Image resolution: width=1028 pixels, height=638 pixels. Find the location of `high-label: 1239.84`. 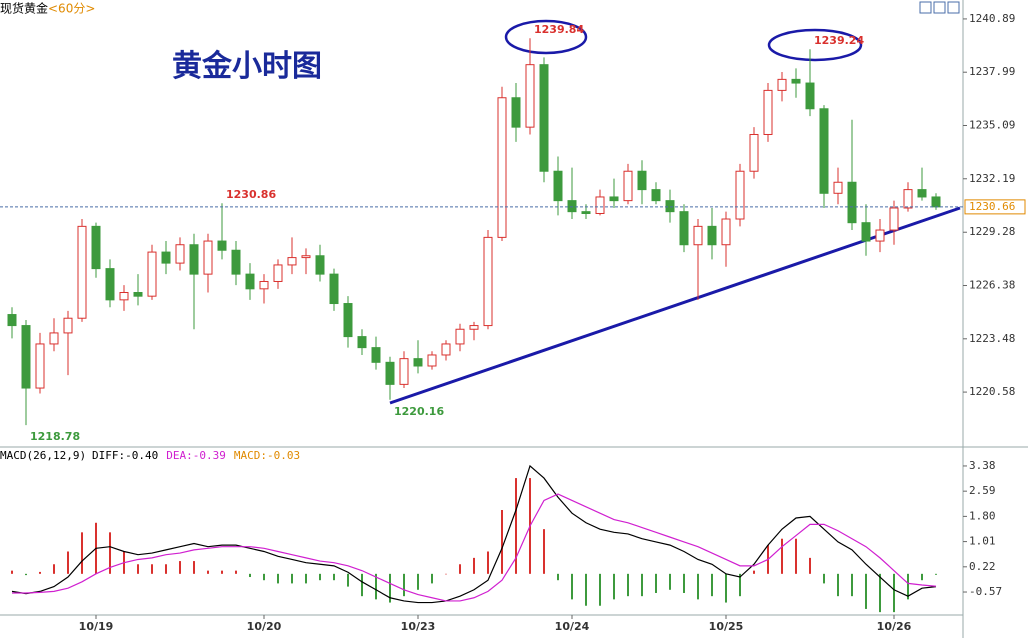

high-label: 1239.84 is located at coordinates (559, 29).